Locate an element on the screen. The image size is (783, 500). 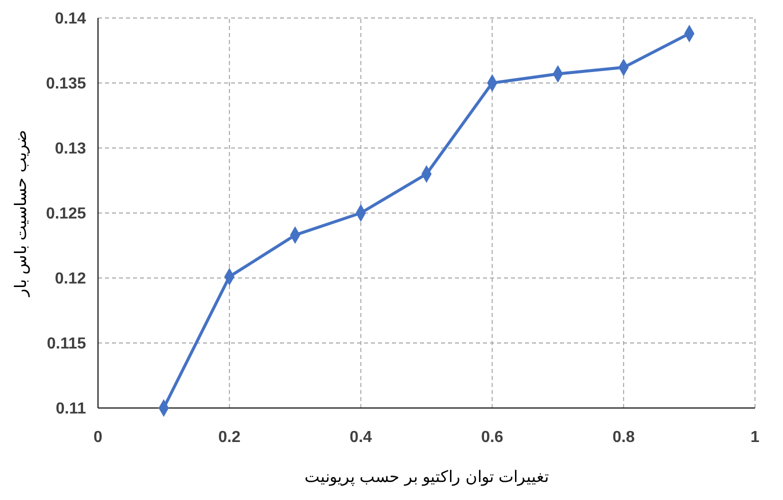
x-tick-label: 0.4 is located at coordinates (361, 437).